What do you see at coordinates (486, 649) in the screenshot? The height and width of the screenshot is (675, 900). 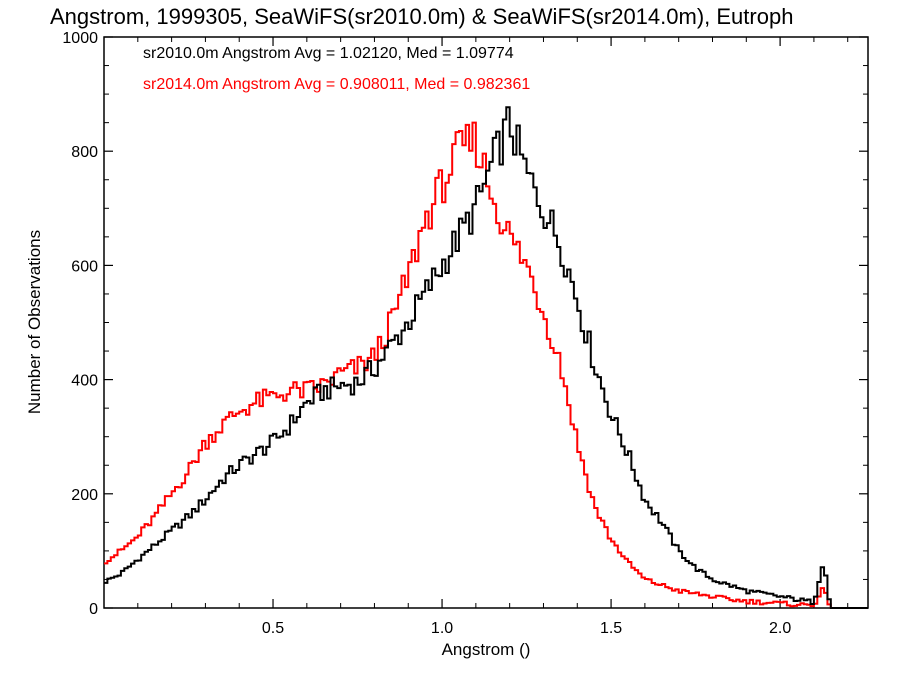 I see `x-axis-label: Angstrom ()` at bounding box center [486, 649].